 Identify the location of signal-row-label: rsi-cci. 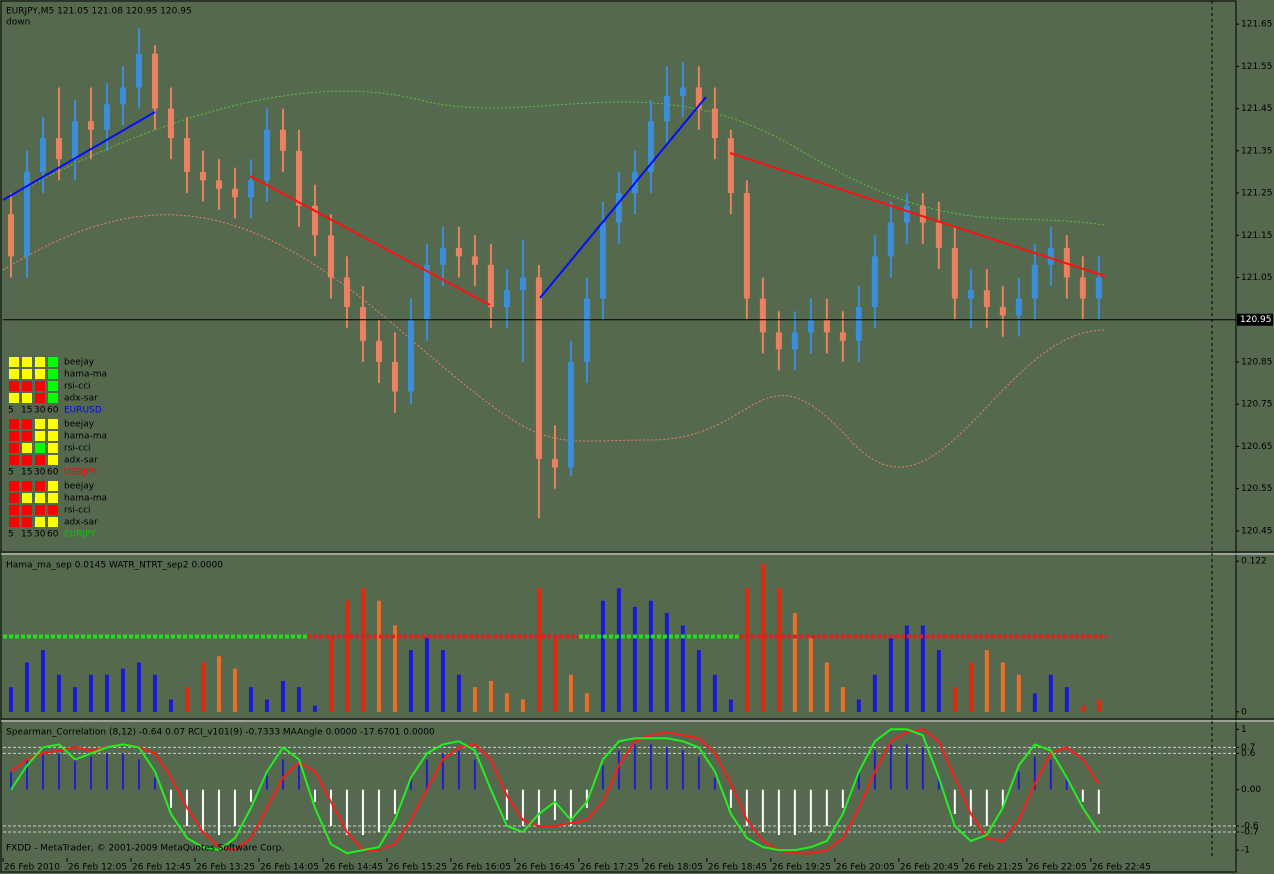
(77, 511).